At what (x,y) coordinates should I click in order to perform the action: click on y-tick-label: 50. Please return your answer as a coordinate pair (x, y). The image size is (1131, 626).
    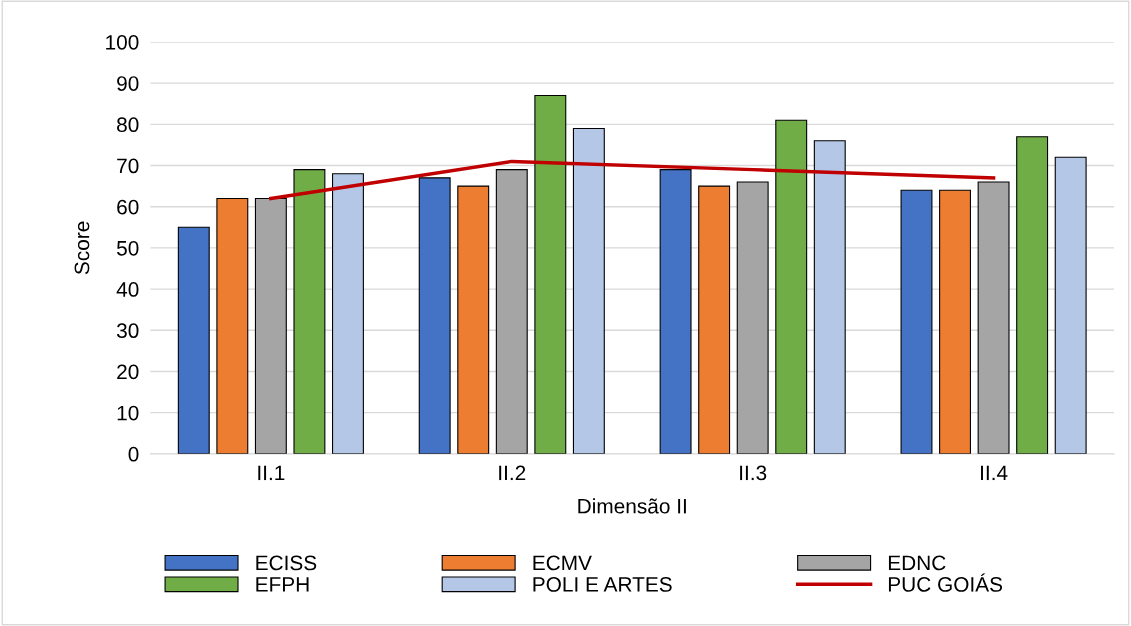
    Looking at the image, I should click on (127, 248).